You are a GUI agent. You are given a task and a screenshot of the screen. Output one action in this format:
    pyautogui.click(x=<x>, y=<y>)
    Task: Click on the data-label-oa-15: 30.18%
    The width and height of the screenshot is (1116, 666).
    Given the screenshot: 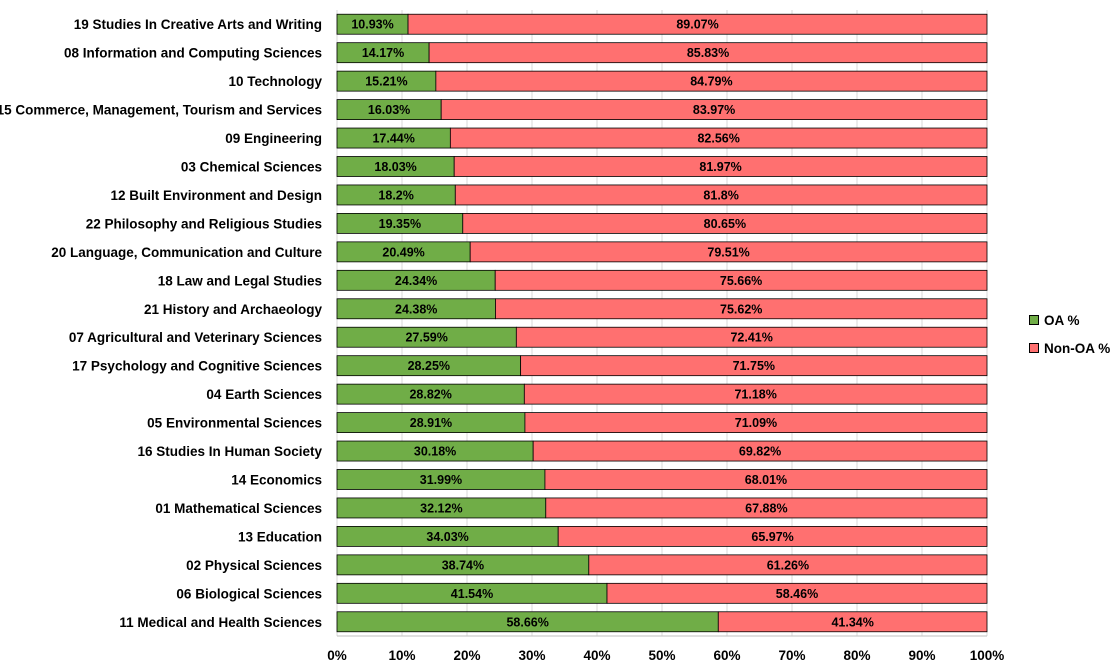 What is the action you would take?
    pyautogui.click(x=435, y=452)
    